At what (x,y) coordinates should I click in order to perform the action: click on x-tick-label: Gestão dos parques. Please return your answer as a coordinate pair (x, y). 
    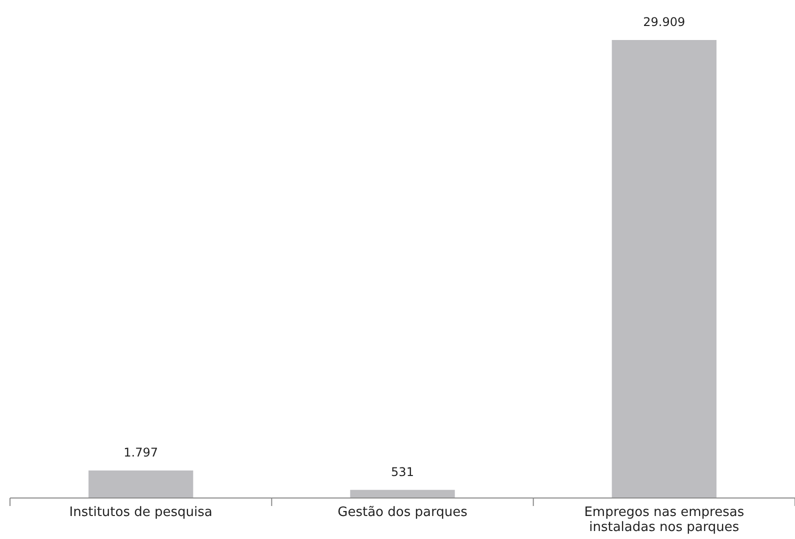
    Looking at the image, I should click on (403, 512).